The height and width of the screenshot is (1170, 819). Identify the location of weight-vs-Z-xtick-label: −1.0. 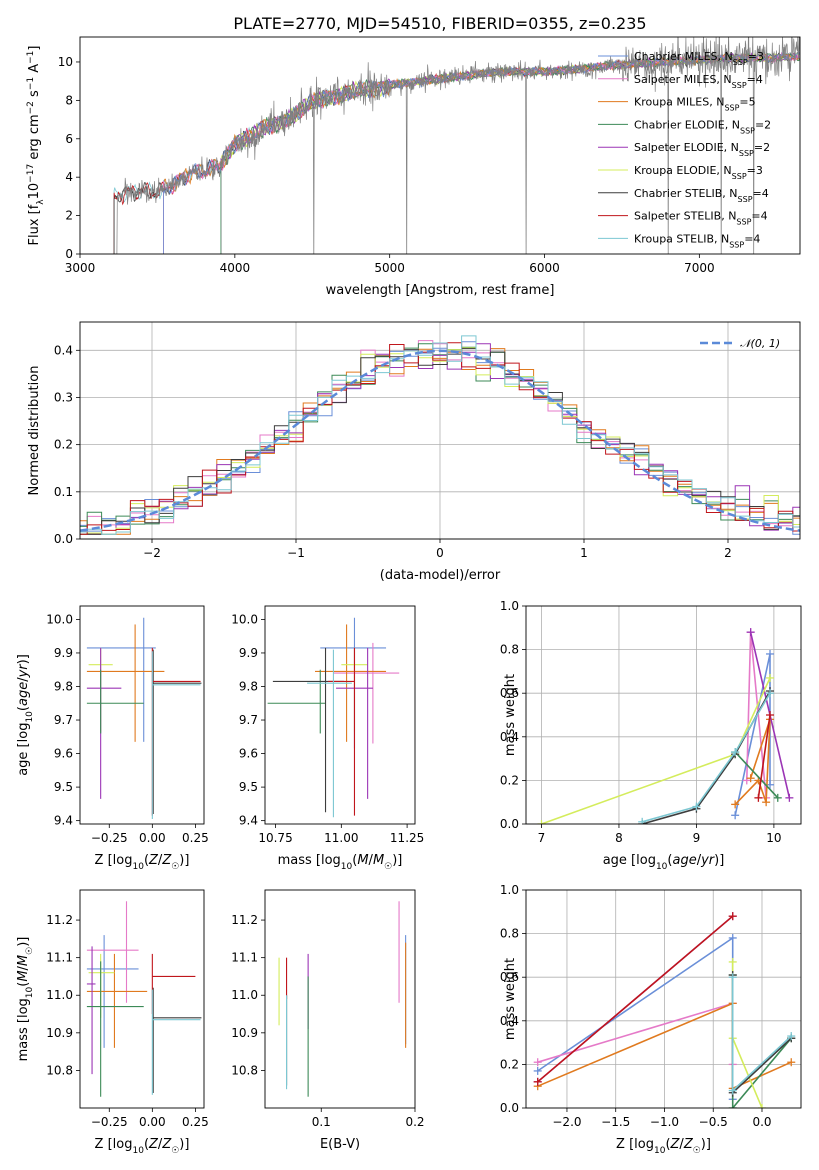
(664, 1122).